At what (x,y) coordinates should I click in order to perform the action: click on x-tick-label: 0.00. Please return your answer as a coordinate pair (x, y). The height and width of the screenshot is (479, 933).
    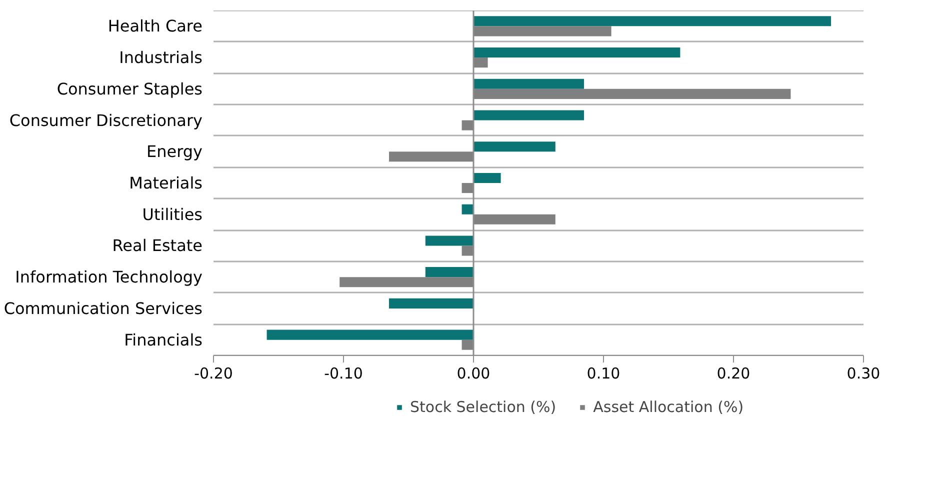
    Looking at the image, I should click on (473, 373).